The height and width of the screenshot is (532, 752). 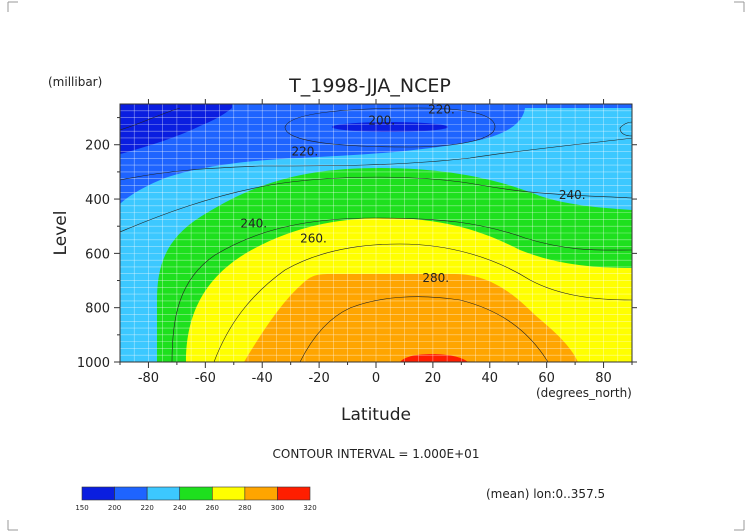 I want to click on contour-line-210-ring, so click(x=390, y=127).